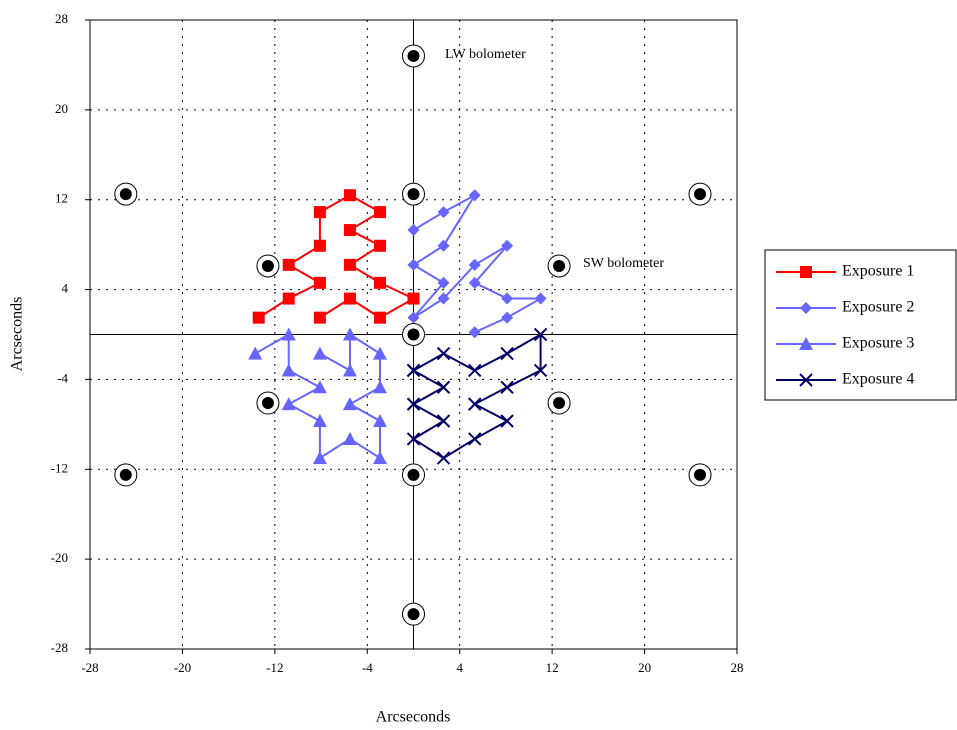 This screenshot has height=730, width=957. I want to click on y-tick-label: 4, so click(65, 288).